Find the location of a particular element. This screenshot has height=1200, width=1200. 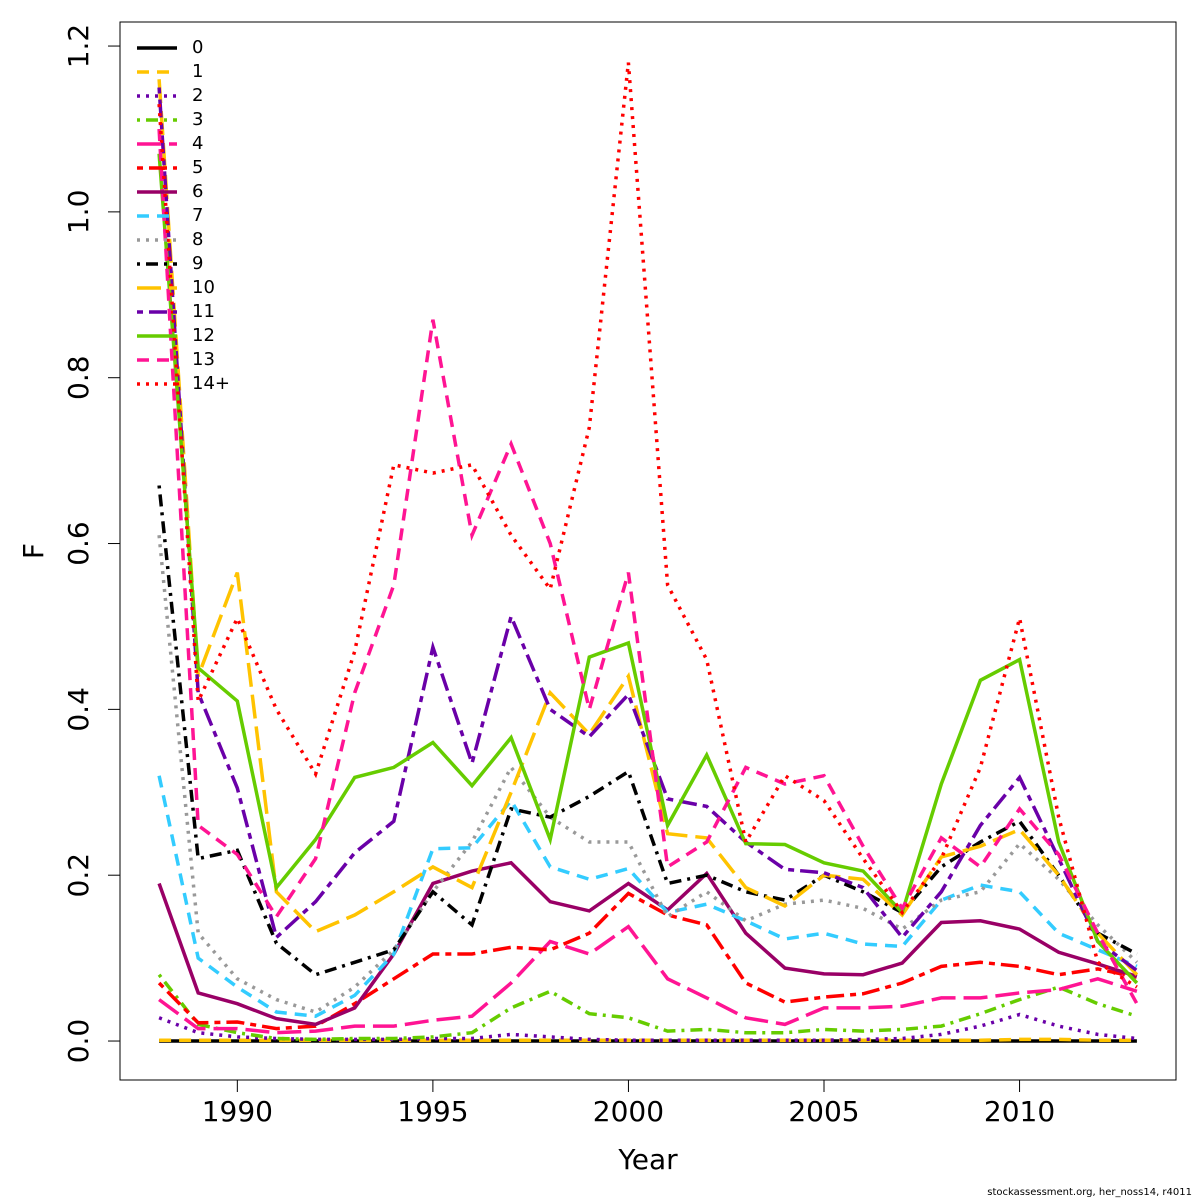

footer: stockassessment.org, her_noss14, r4011 is located at coordinates (1089, 1192).